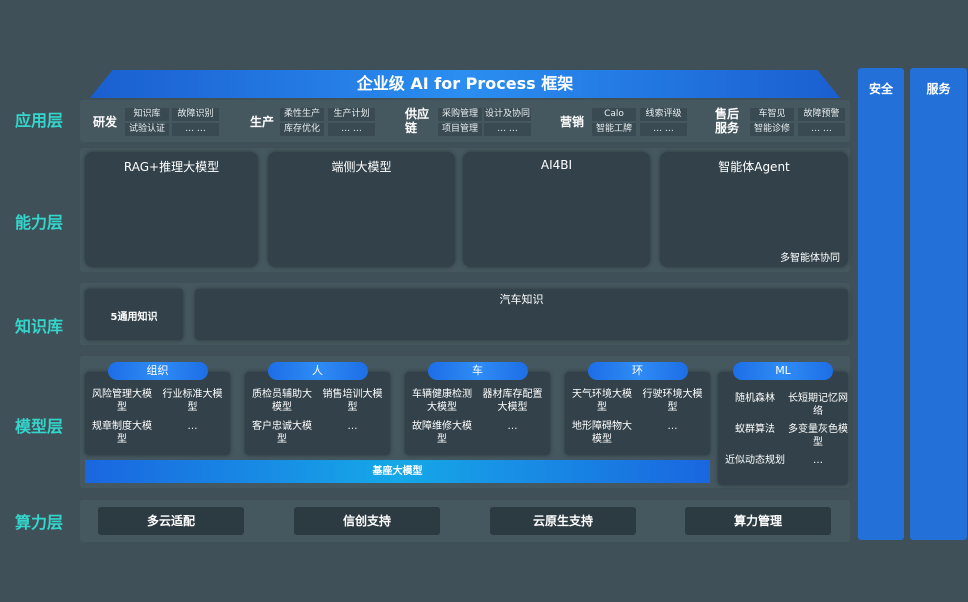 Image resolution: width=968 pixels, height=602 pixels. What do you see at coordinates (672, 401) in the screenshot?
I see `model-item: 行驶环境大模型` at bounding box center [672, 401].